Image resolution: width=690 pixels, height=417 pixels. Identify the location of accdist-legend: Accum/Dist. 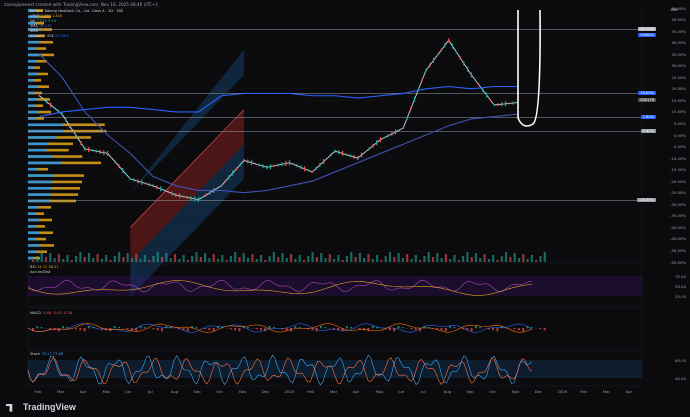
(40, 272).